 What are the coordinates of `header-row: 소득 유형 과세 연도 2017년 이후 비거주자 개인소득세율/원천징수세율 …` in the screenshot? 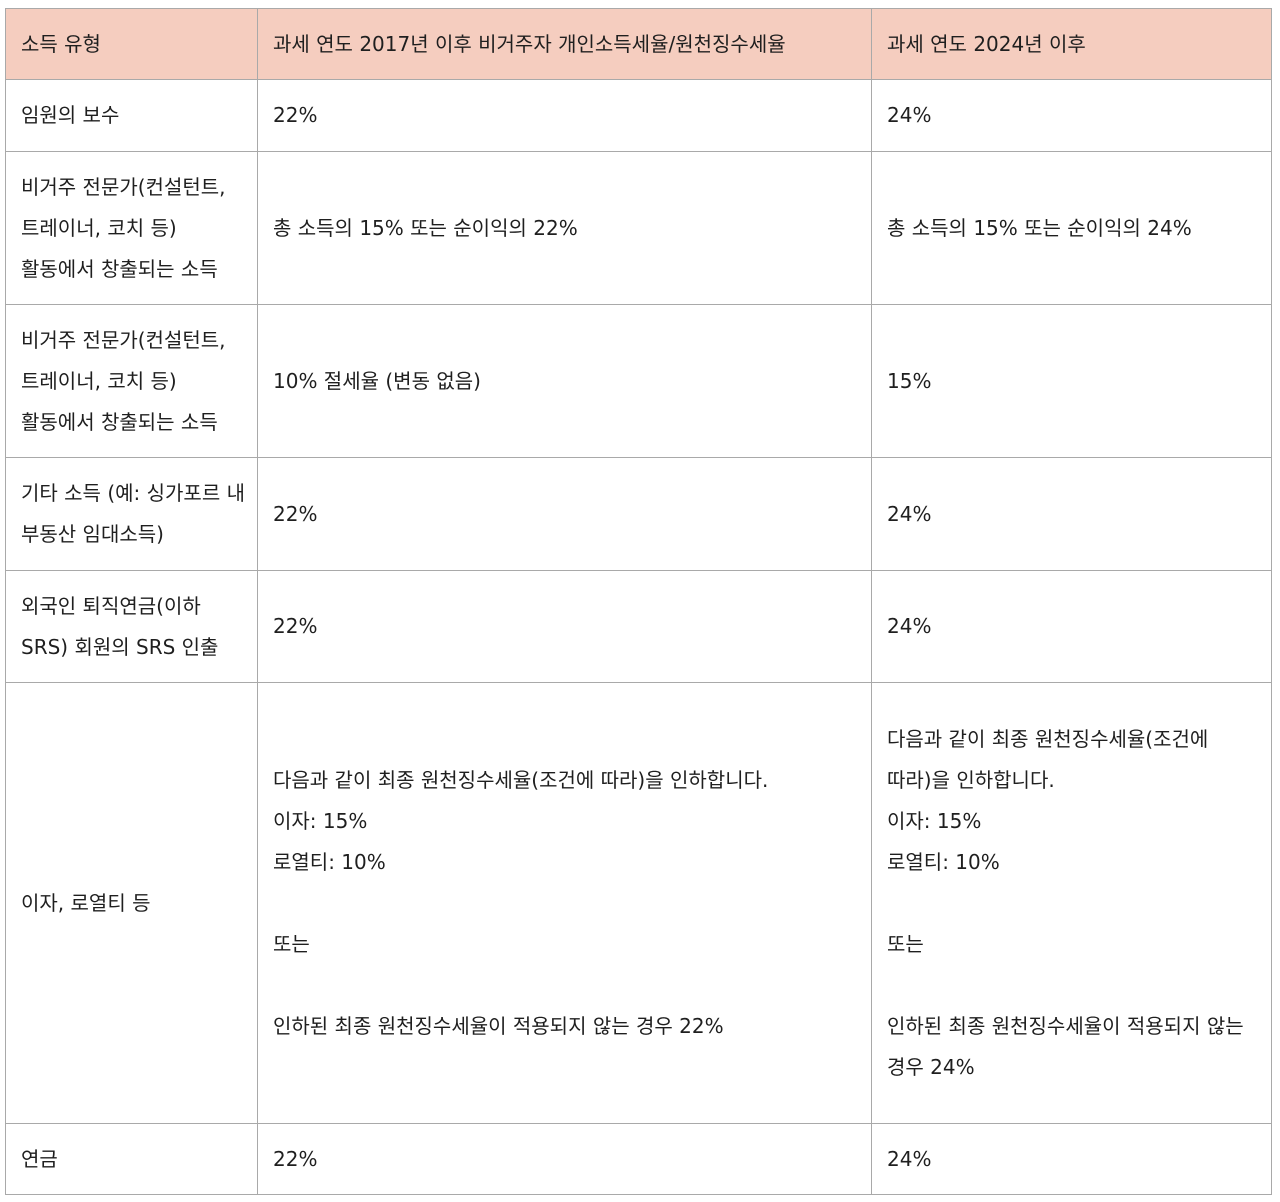 It's located at (638, 44).